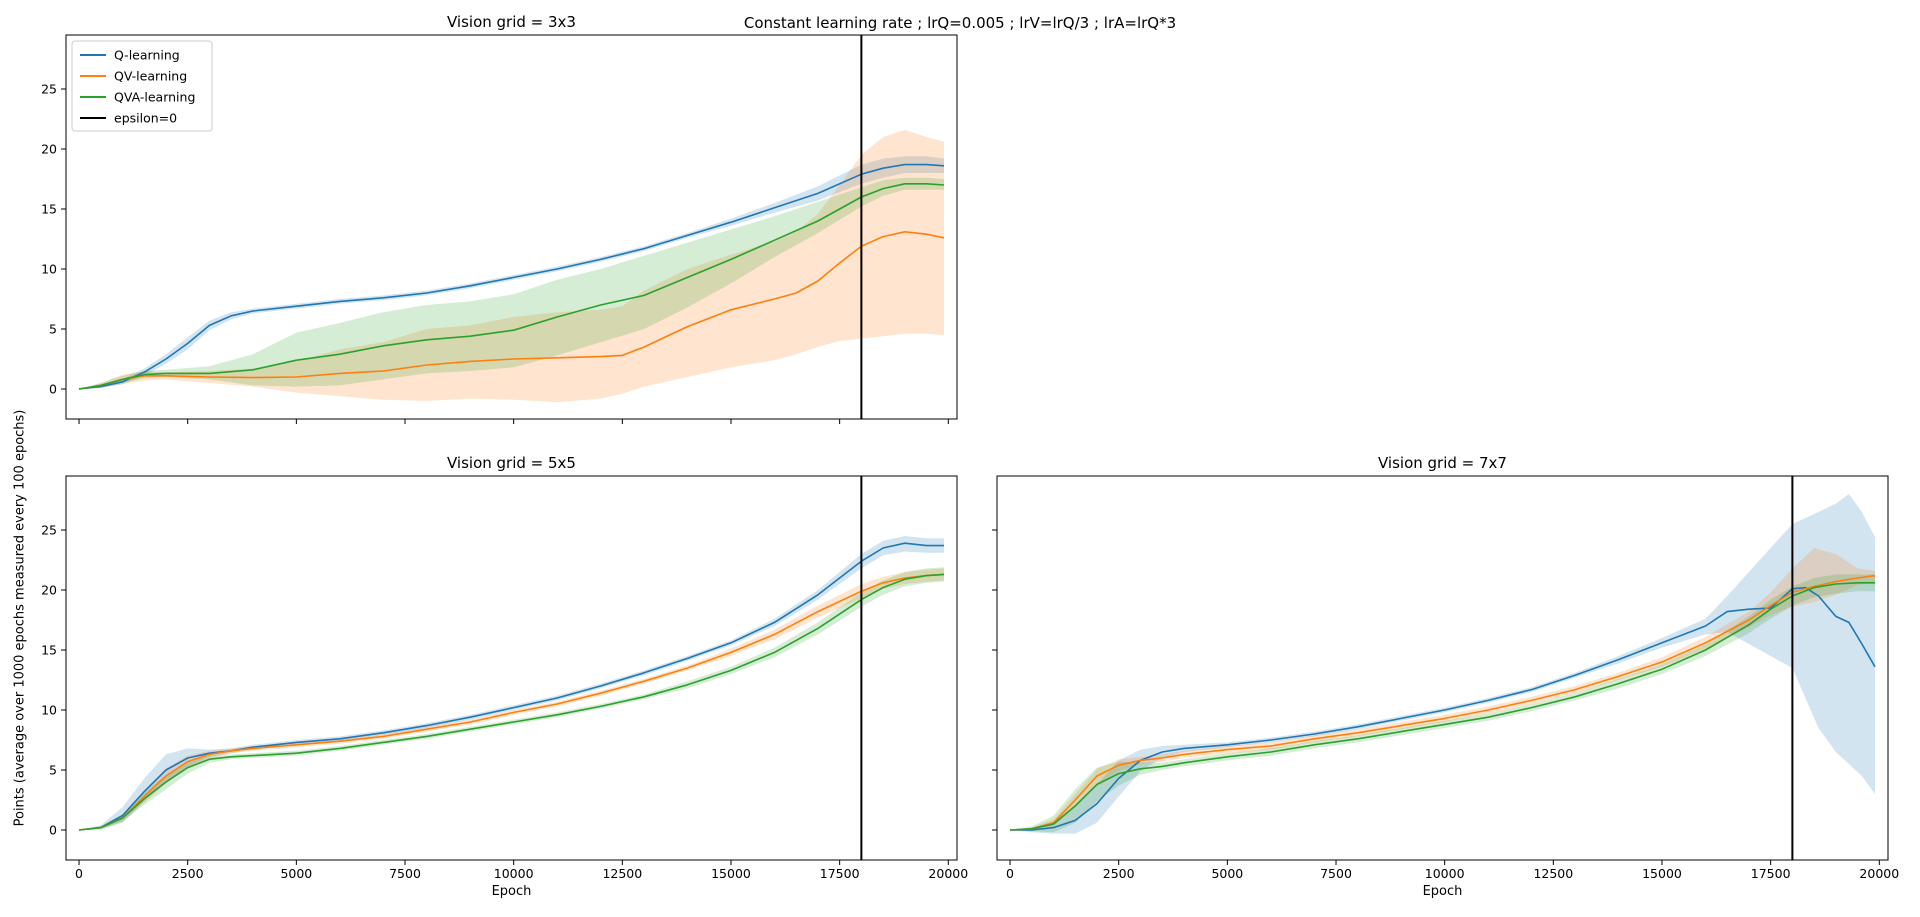 Image resolution: width=1920 pixels, height=917 pixels. Describe the element at coordinates (145, 118) in the screenshot. I see `legend-label-epsilon-0: epsilon=0` at that location.